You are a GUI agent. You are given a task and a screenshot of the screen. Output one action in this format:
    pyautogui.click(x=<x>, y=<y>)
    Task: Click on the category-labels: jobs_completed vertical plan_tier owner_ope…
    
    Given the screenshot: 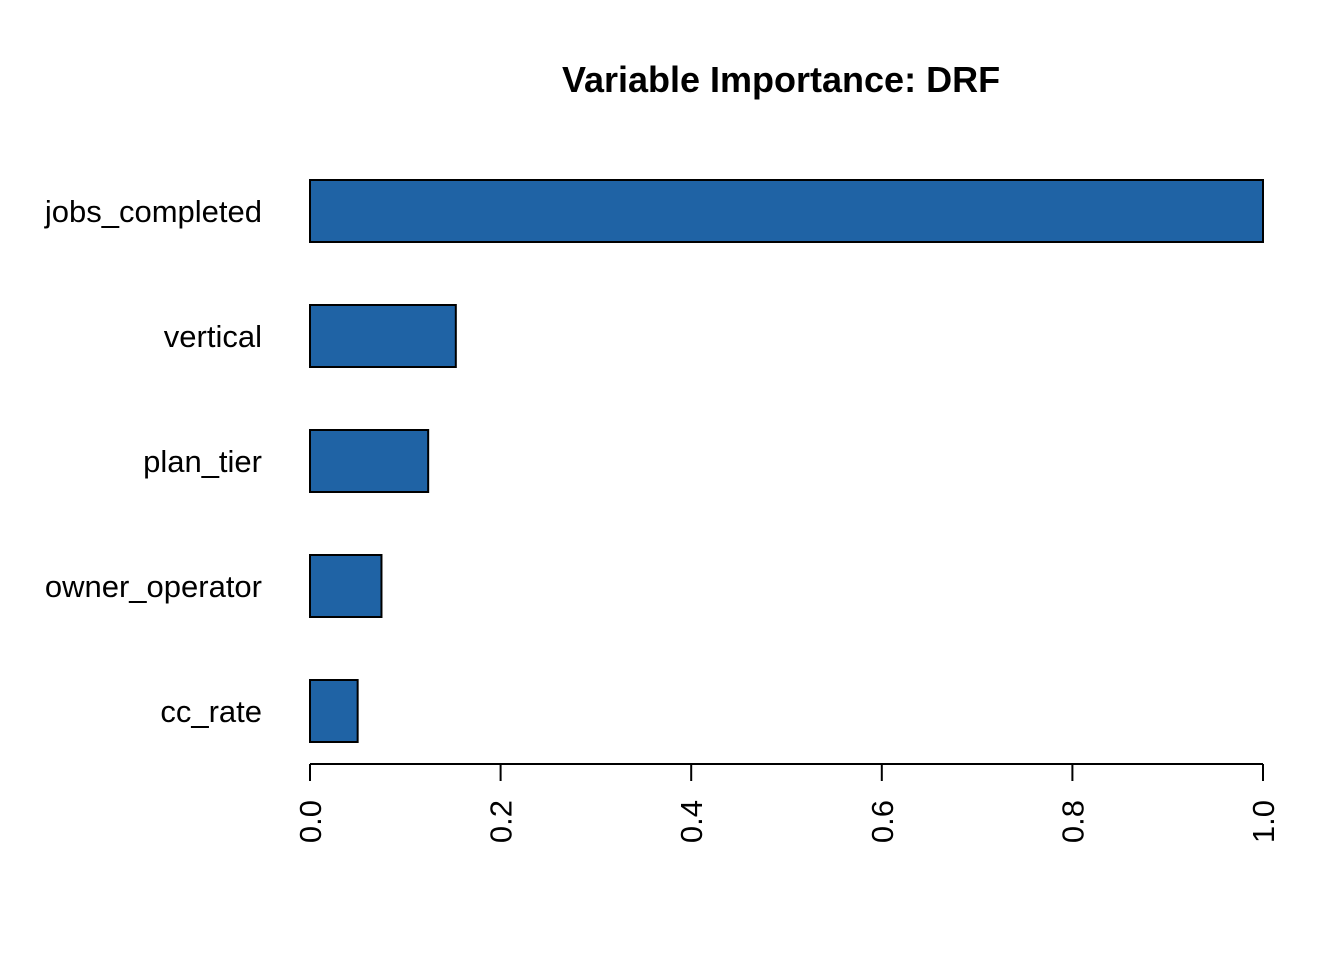 What is the action you would take?
    pyautogui.click(x=153, y=461)
    